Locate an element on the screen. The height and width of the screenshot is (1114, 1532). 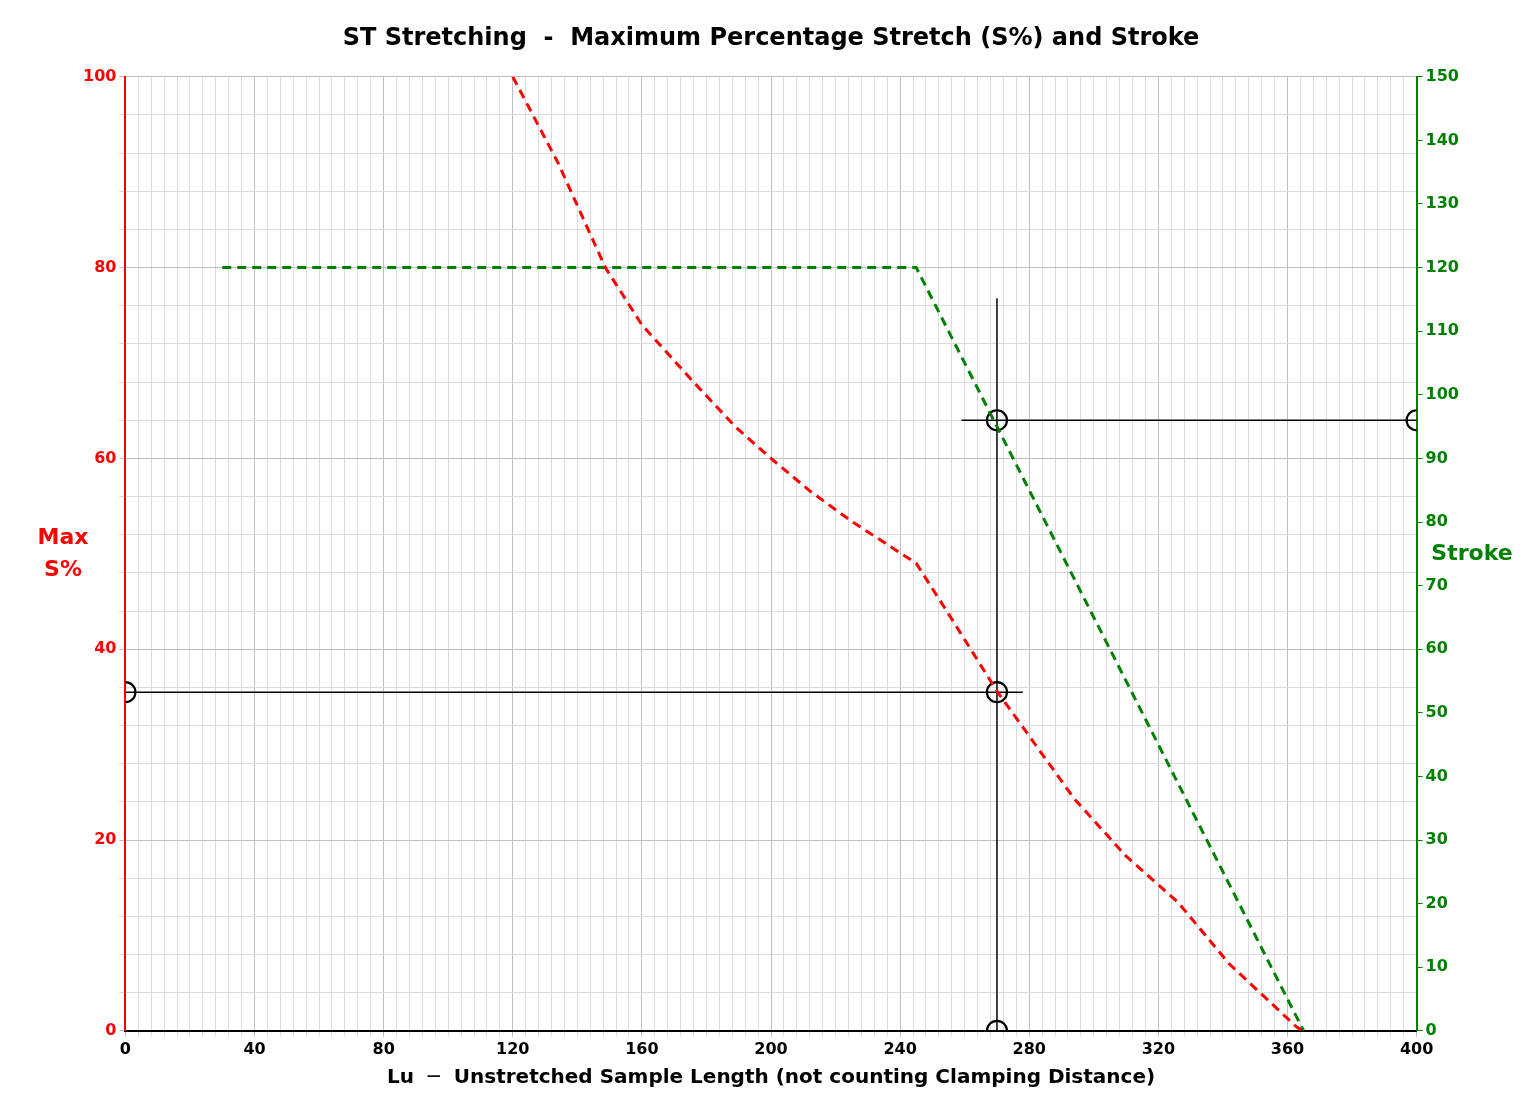
y2-tick-label: 100 is located at coordinates (1442, 393).